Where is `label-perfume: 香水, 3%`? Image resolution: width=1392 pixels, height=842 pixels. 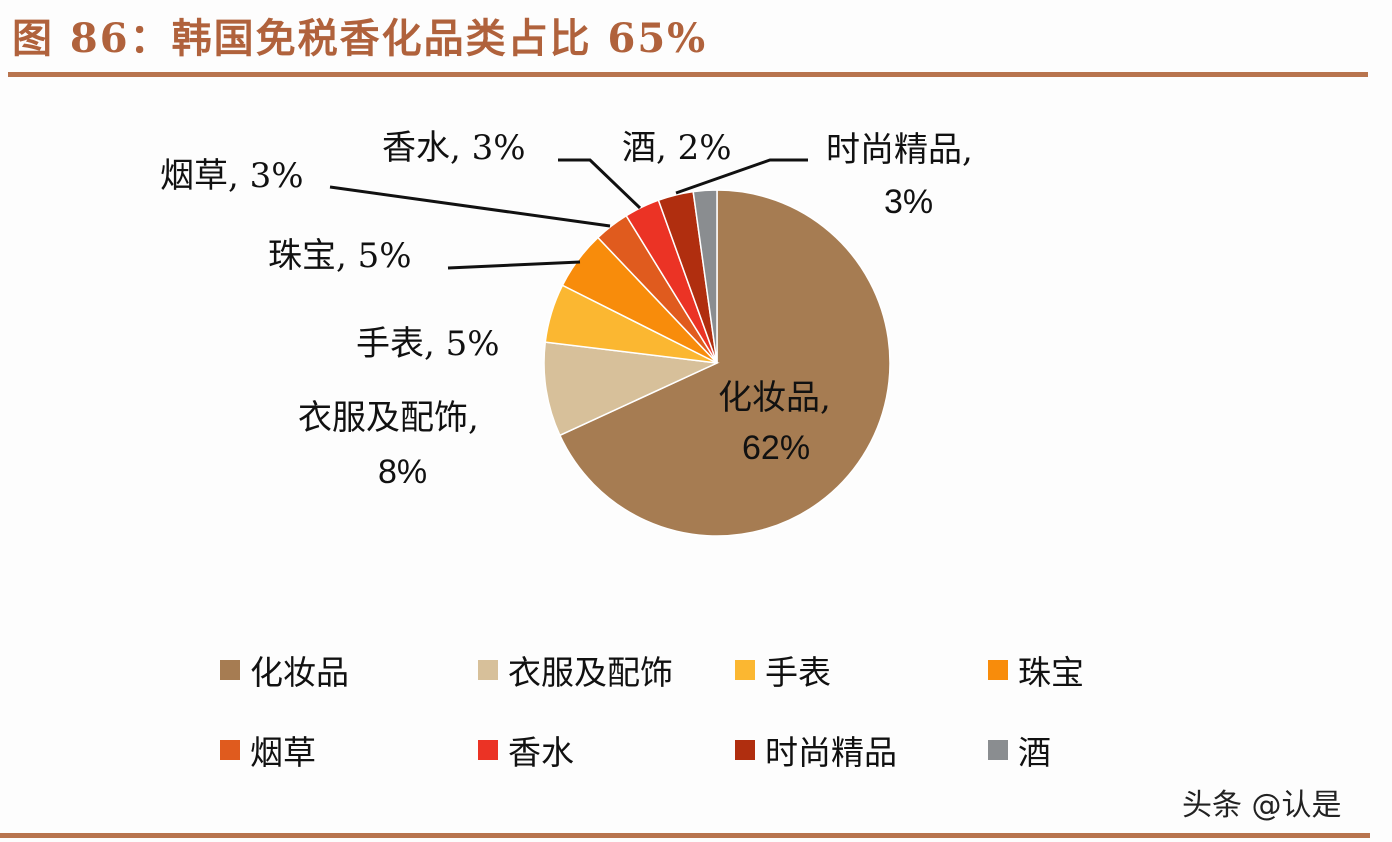 label-perfume: 香水, 3% is located at coordinates (454, 148).